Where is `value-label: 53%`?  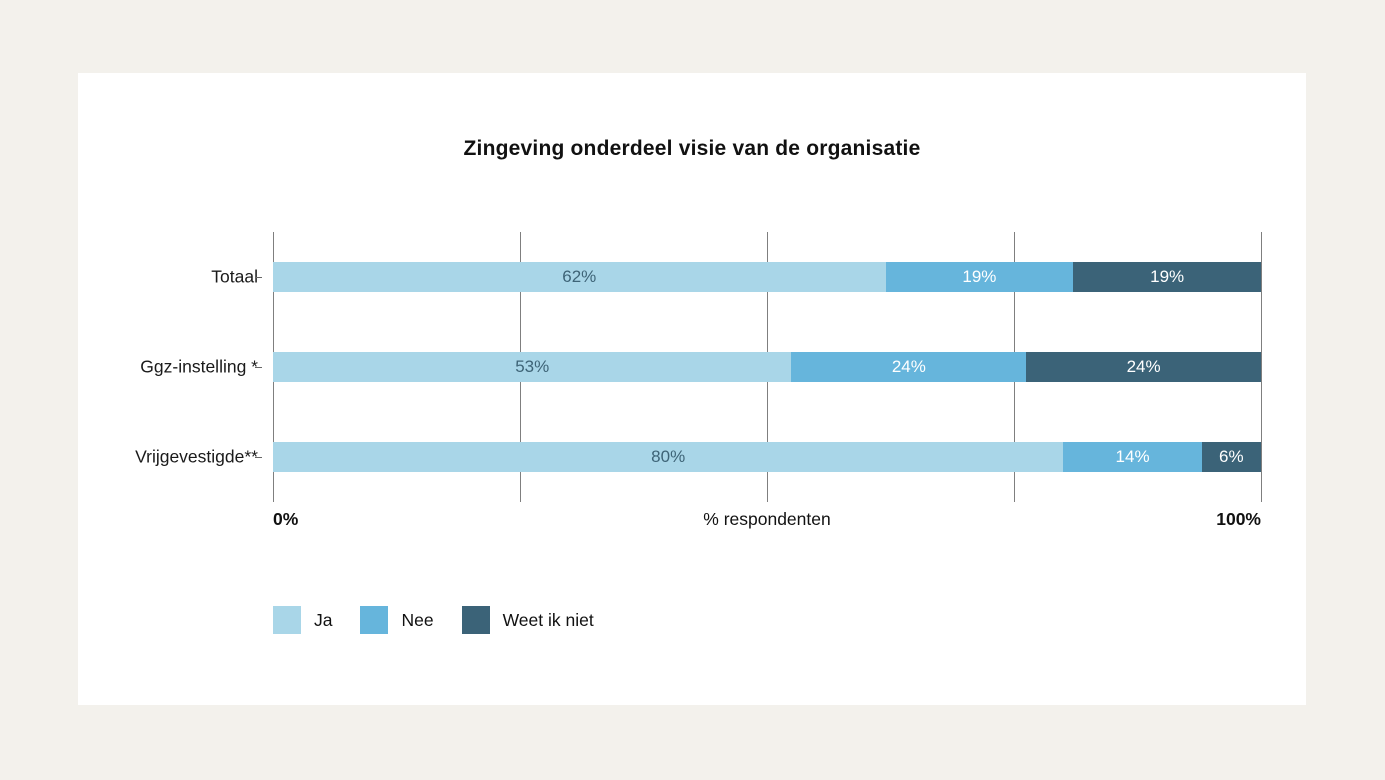
value-label: 53% is located at coordinates (532, 366).